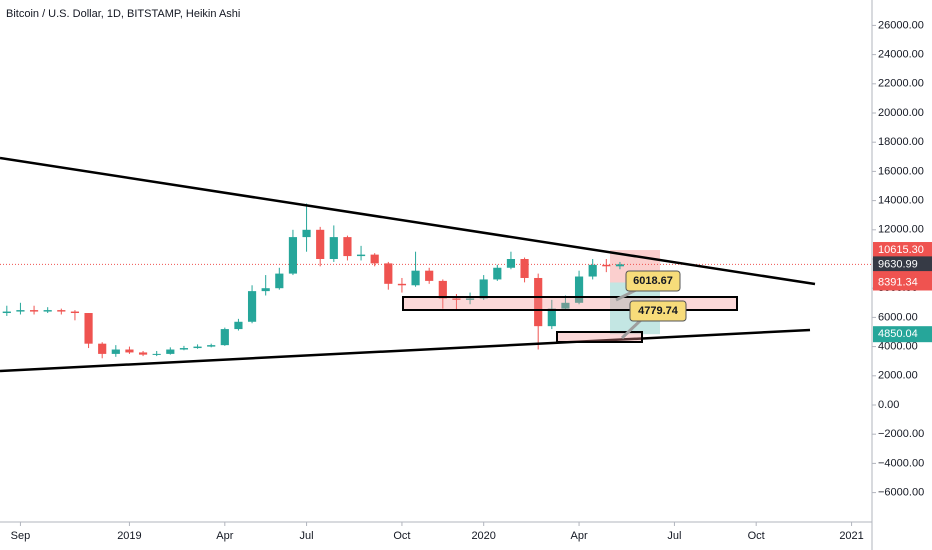  What do you see at coordinates (901, 201) in the screenshot?
I see `y-tick-label: 14000.00` at bounding box center [901, 201].